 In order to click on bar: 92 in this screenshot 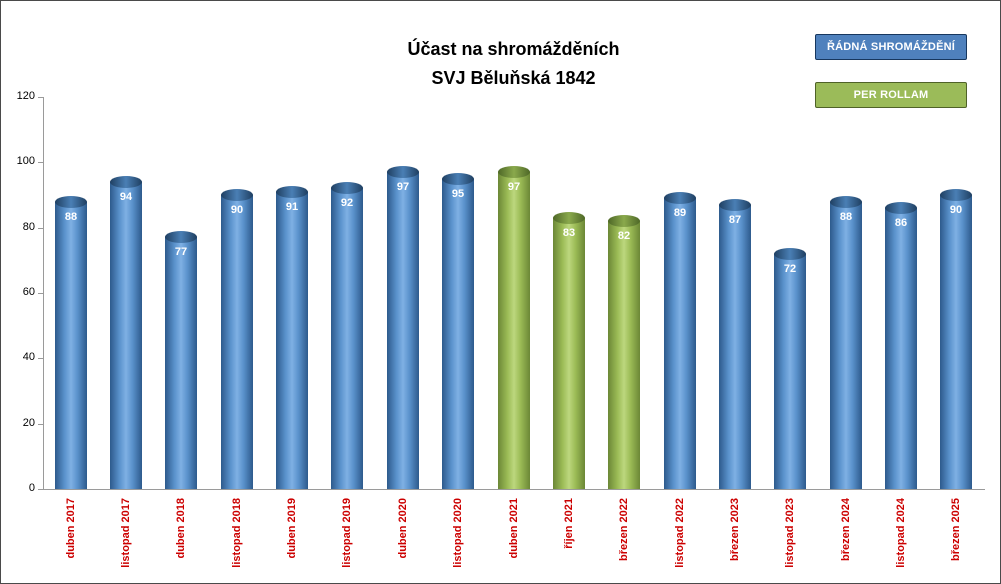, I will do `click(347, 335)`.